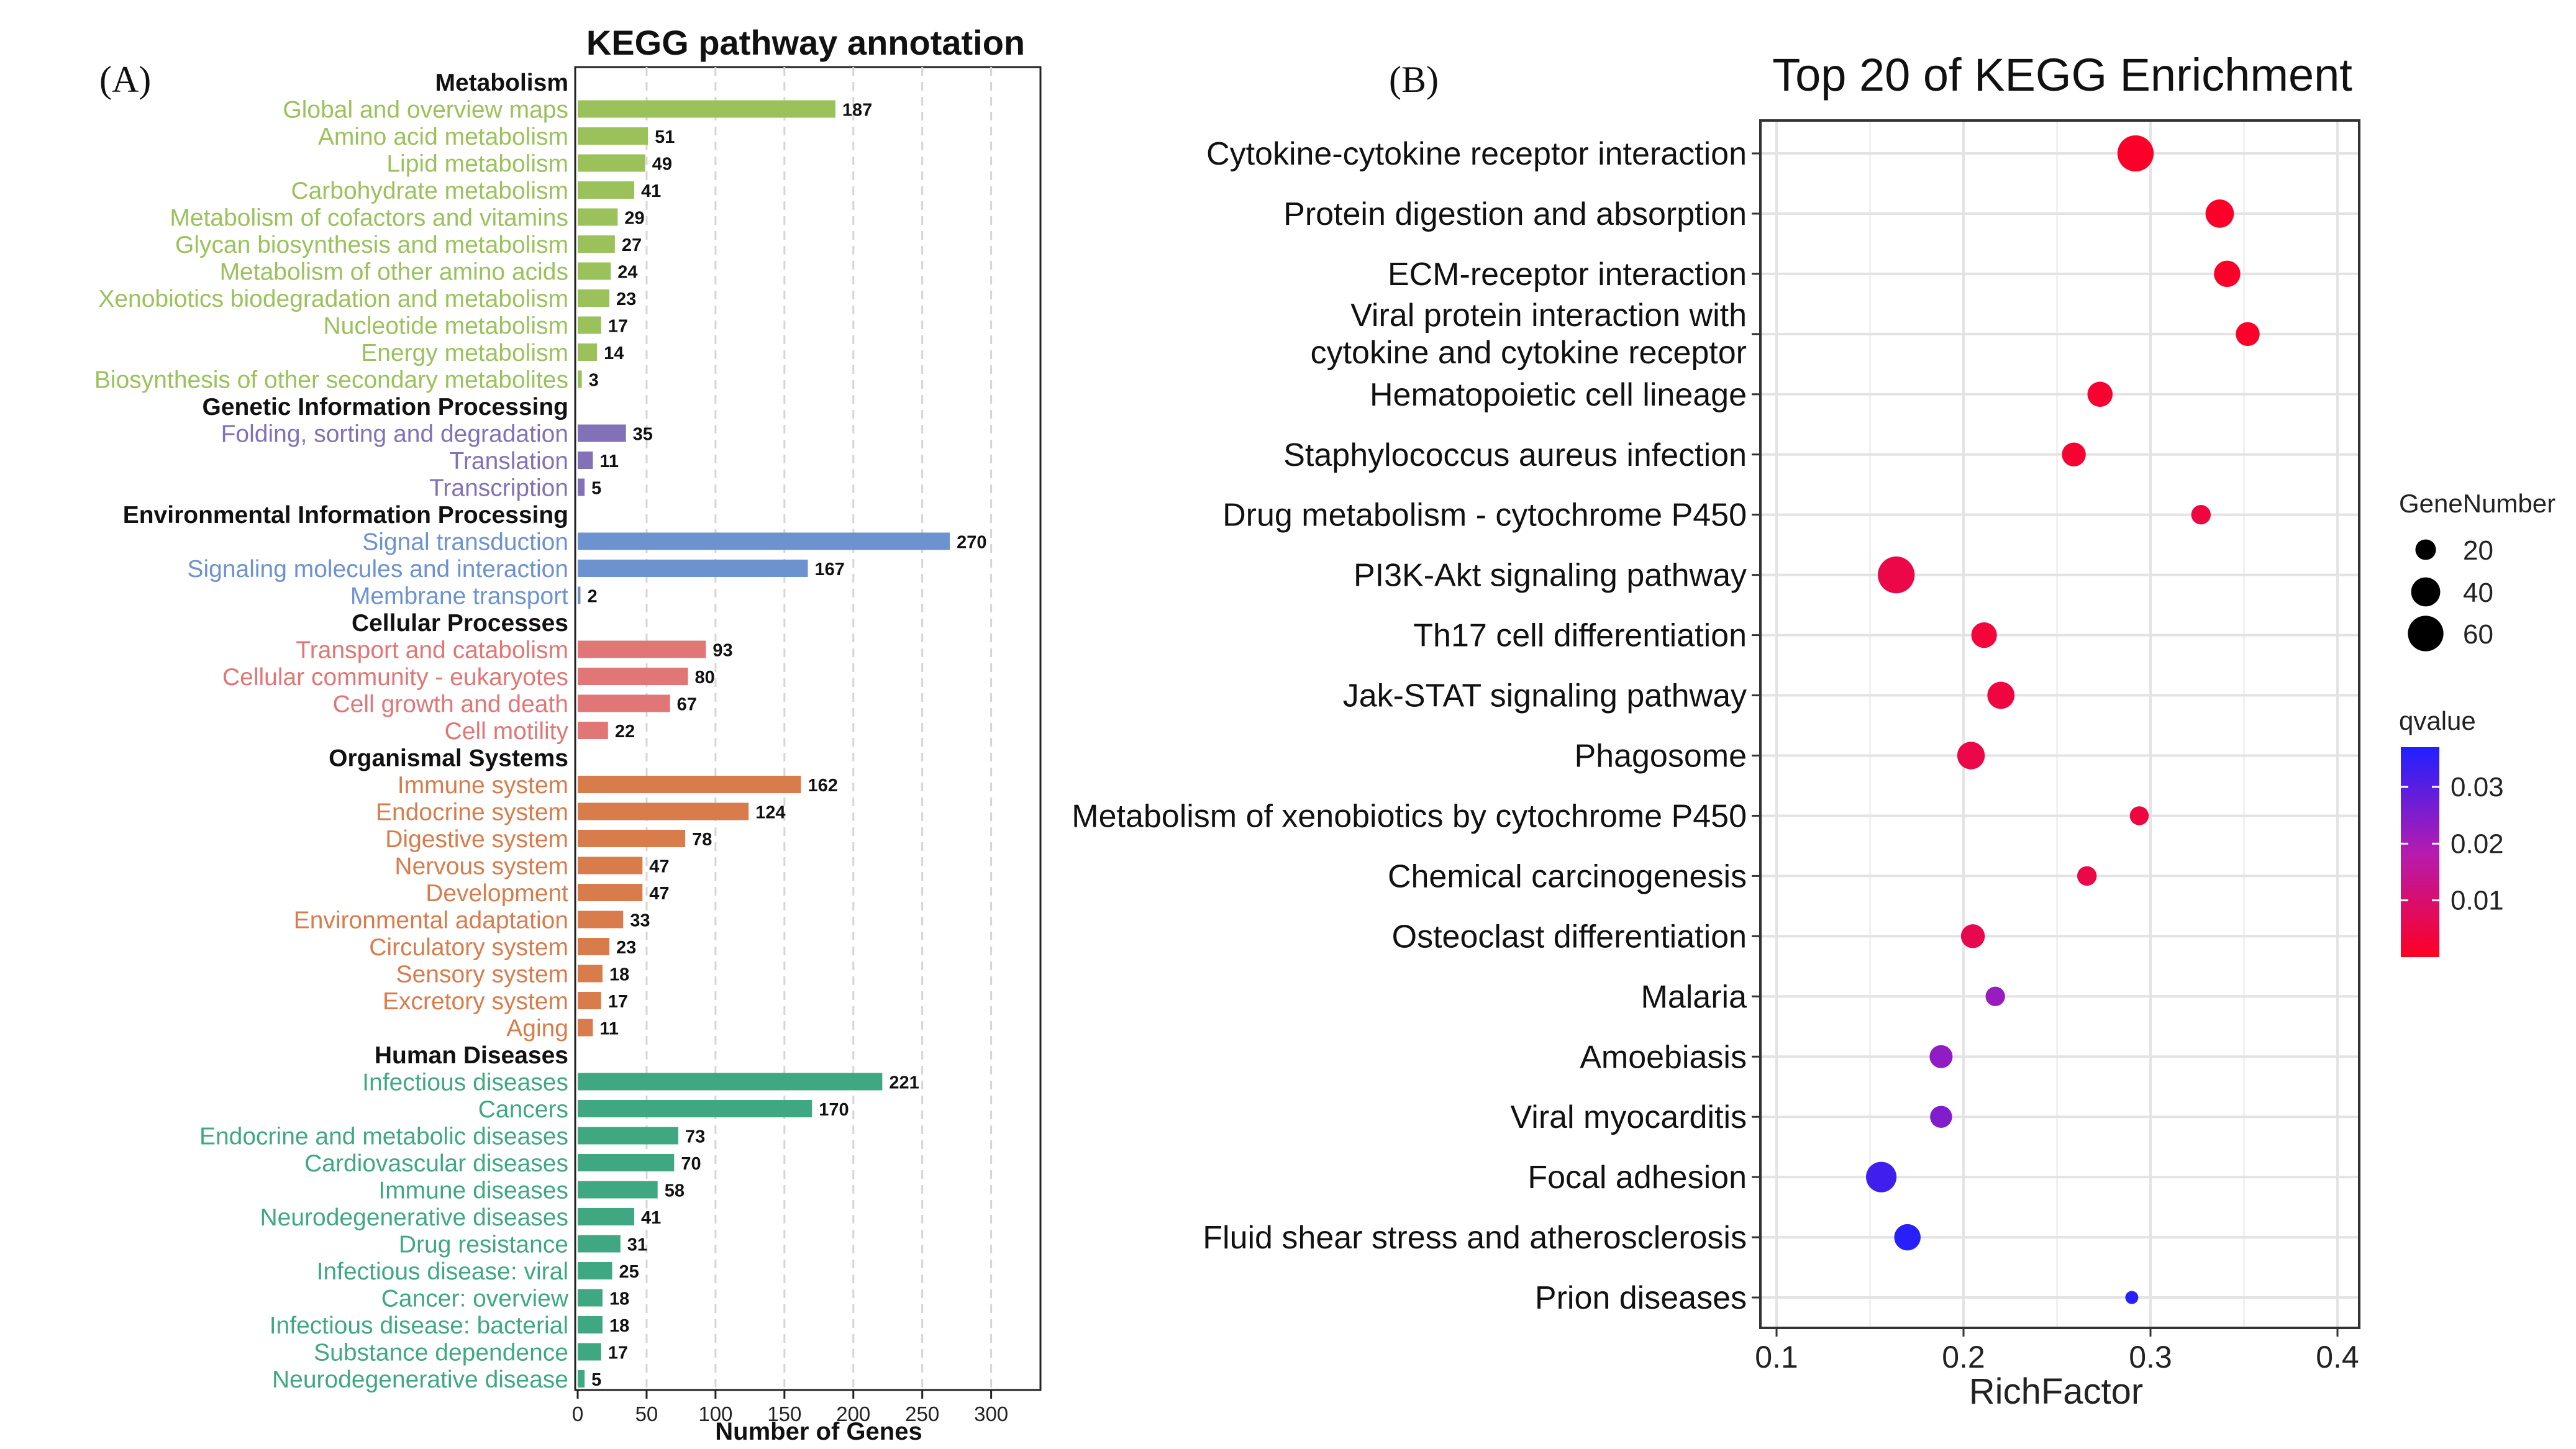 The image size is (2576, 1449). I want to click on bar-lipid-metabolism, so click(611, 163).